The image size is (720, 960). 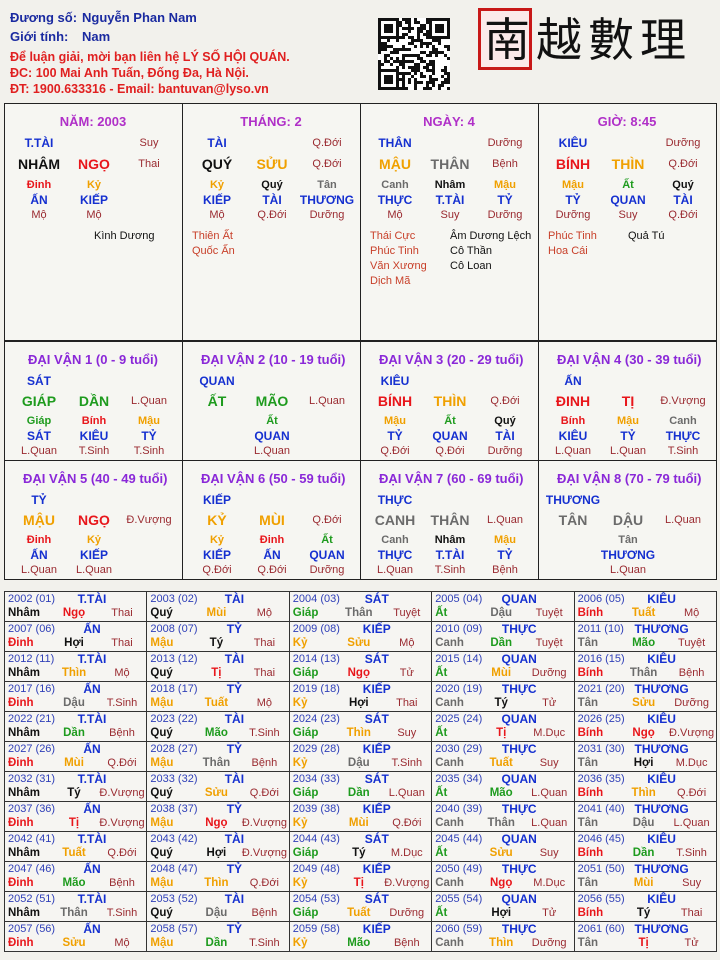 I want to click on stem: KỶ, so click(x=217, y=520).